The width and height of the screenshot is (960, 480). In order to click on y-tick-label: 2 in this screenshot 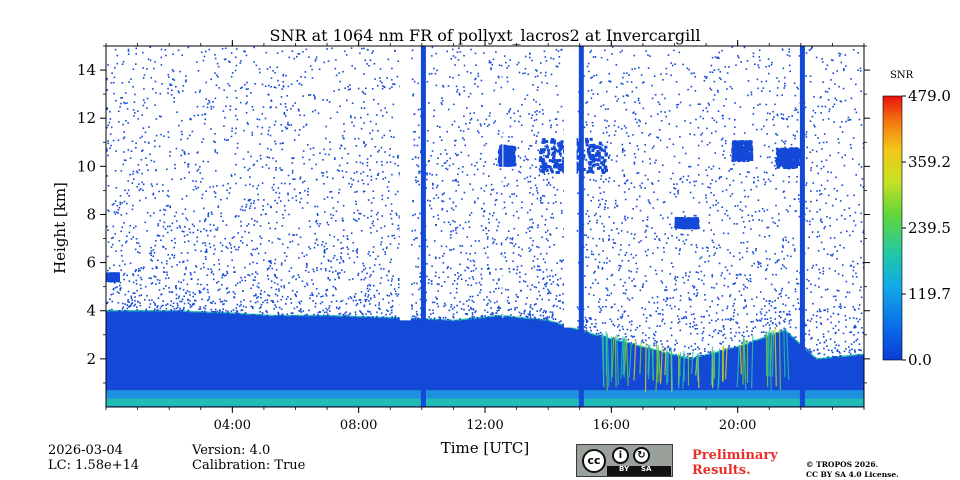, I will do `click(91, 359)`.